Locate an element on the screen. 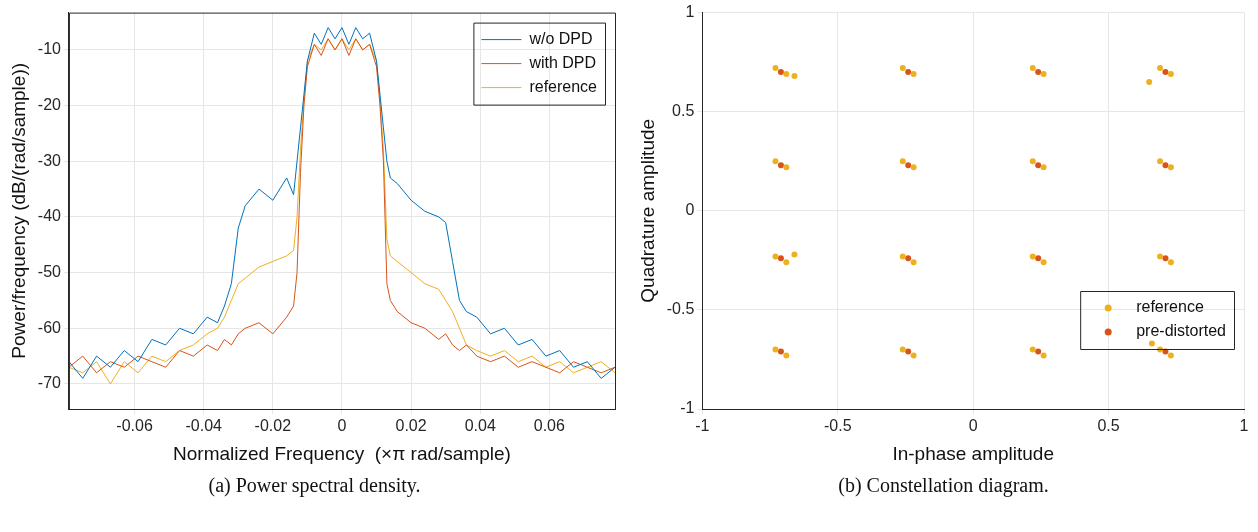  y-tick-label: -1 is located at coordinates (687, 408).